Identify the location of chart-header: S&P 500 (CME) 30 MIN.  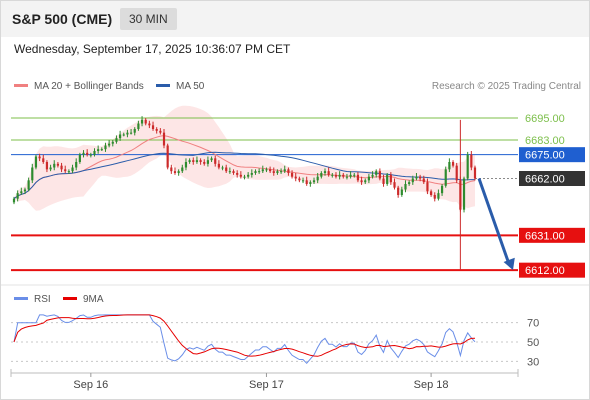
(295, 19).